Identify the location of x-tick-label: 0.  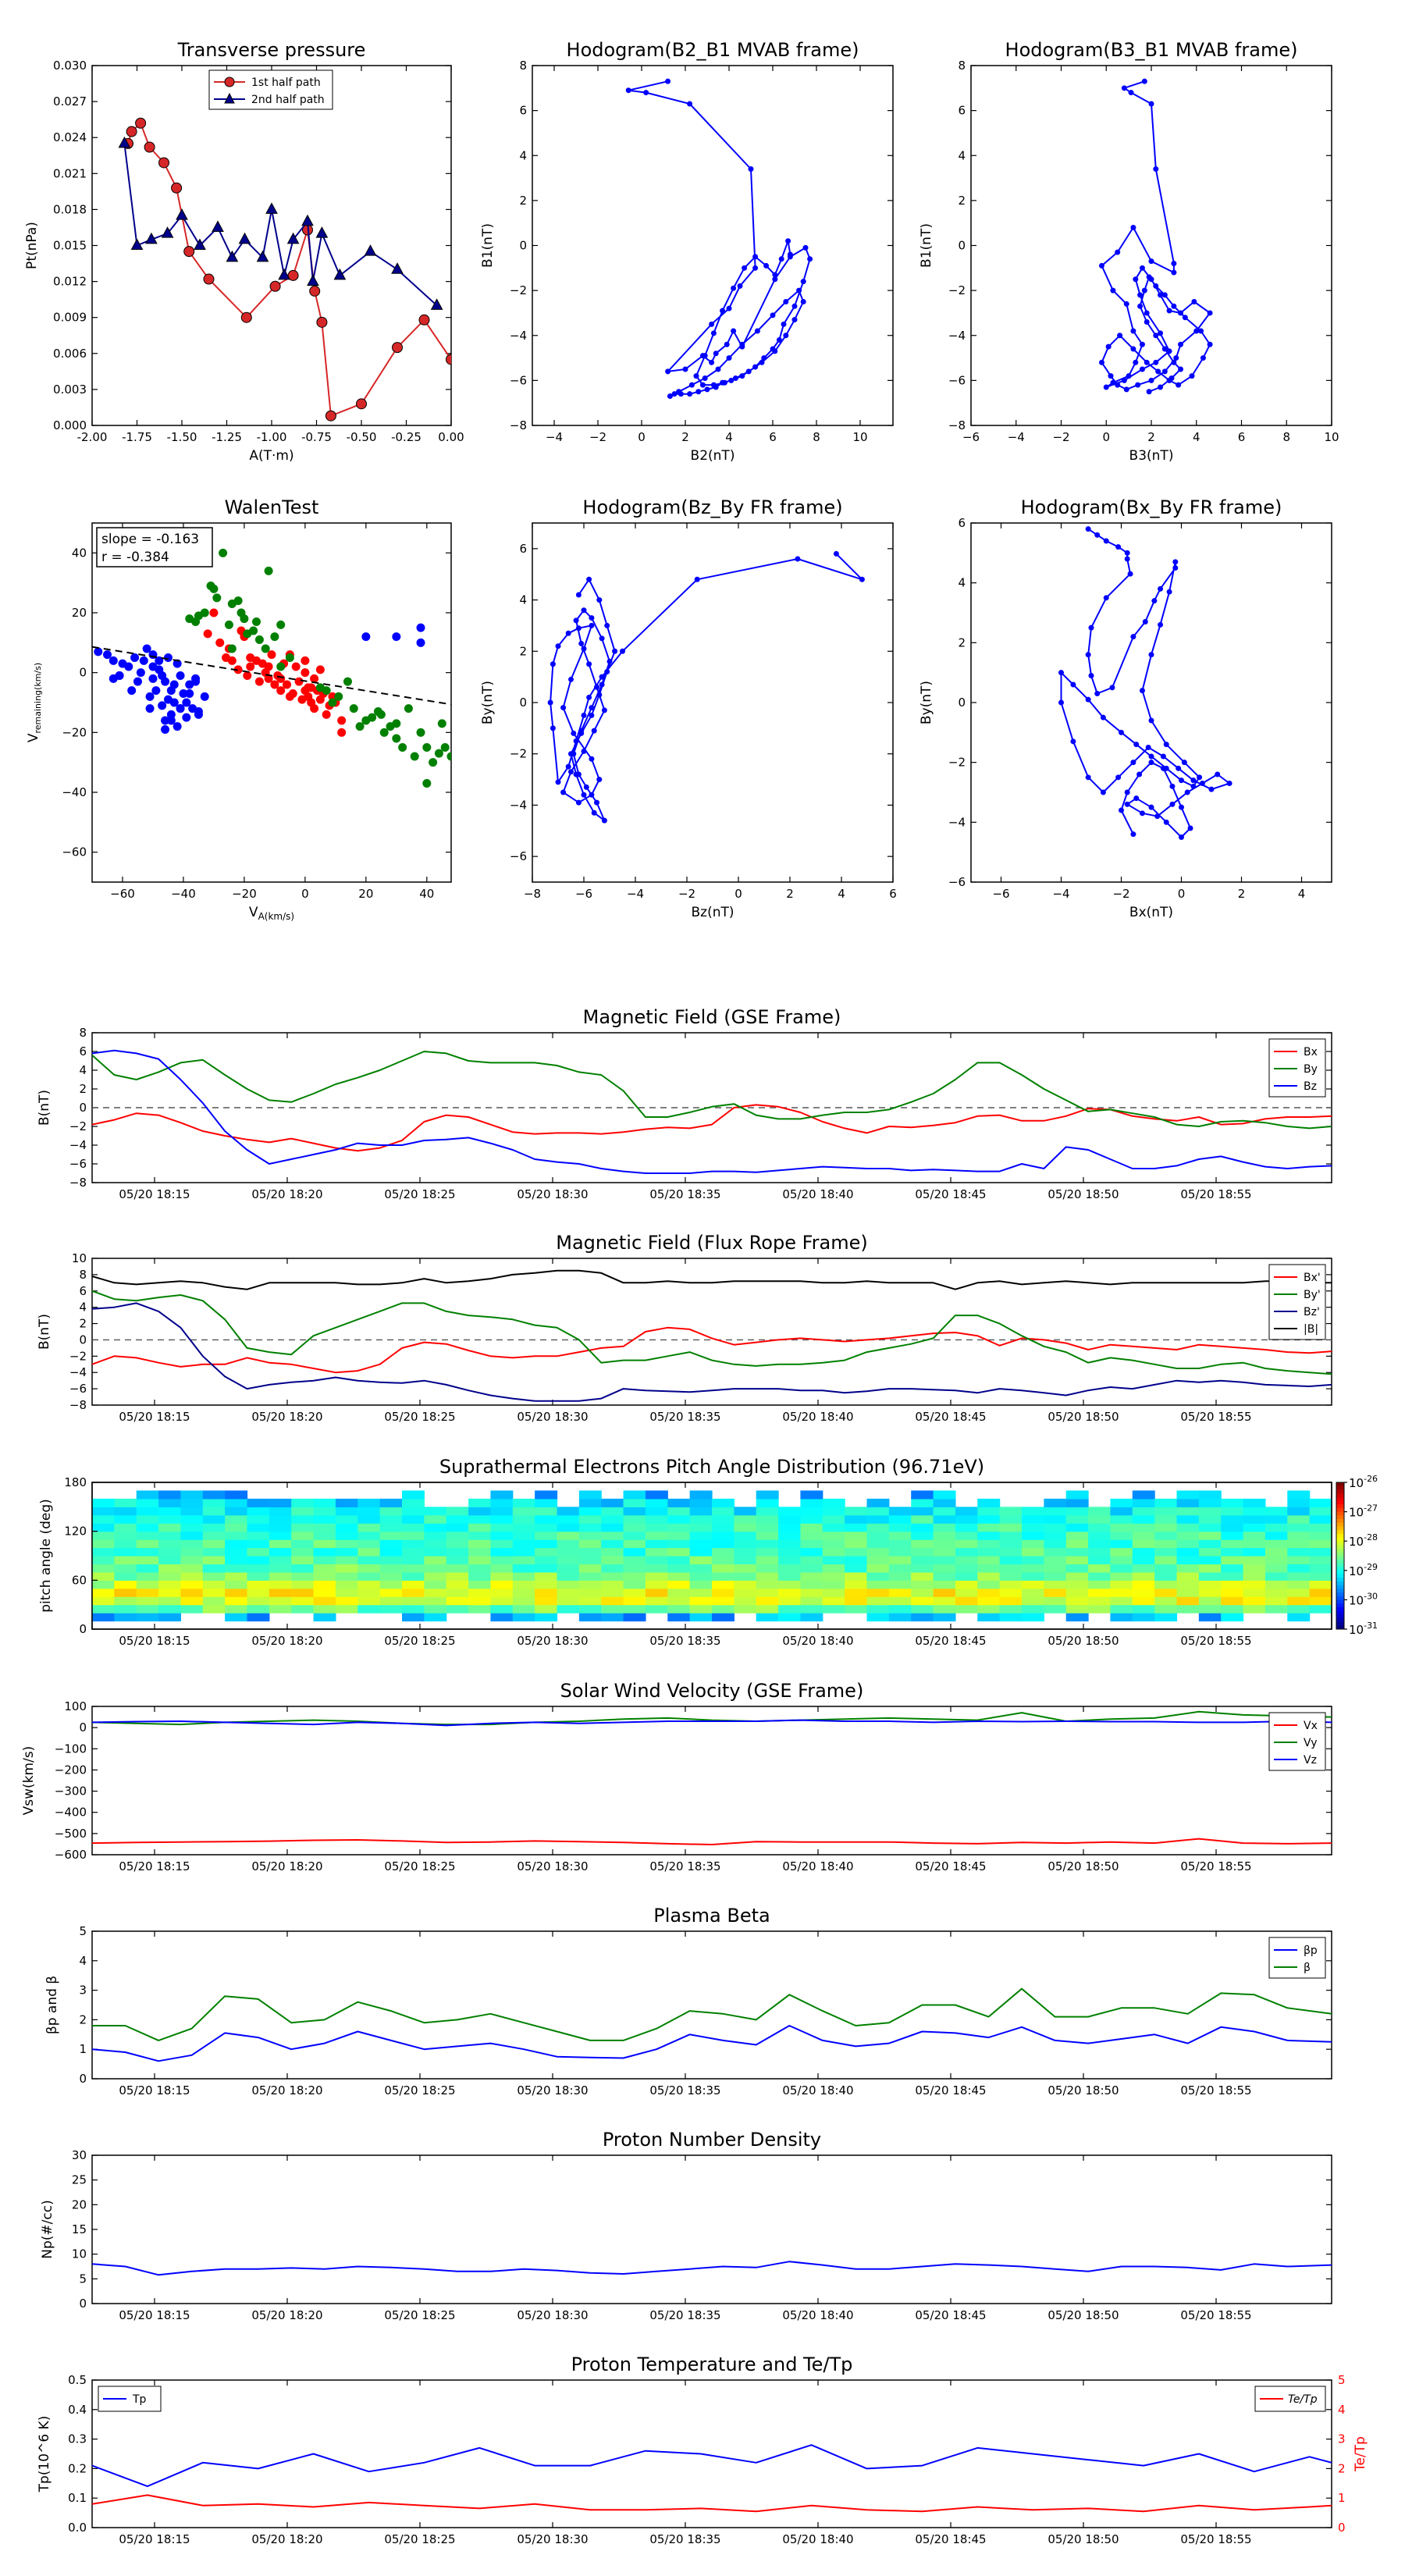
(305, 894).